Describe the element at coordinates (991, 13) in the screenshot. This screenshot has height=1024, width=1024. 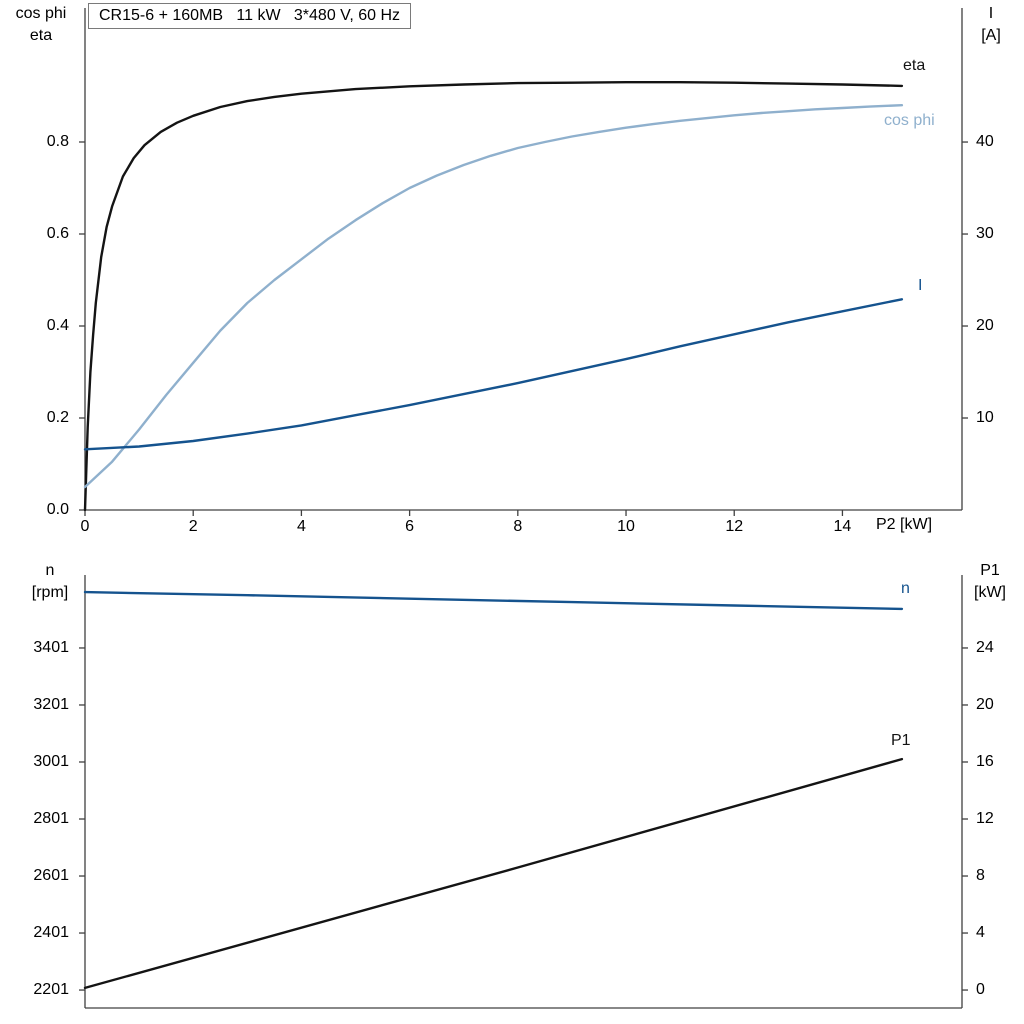
I see `right-axis-title-line1: I` at that location.